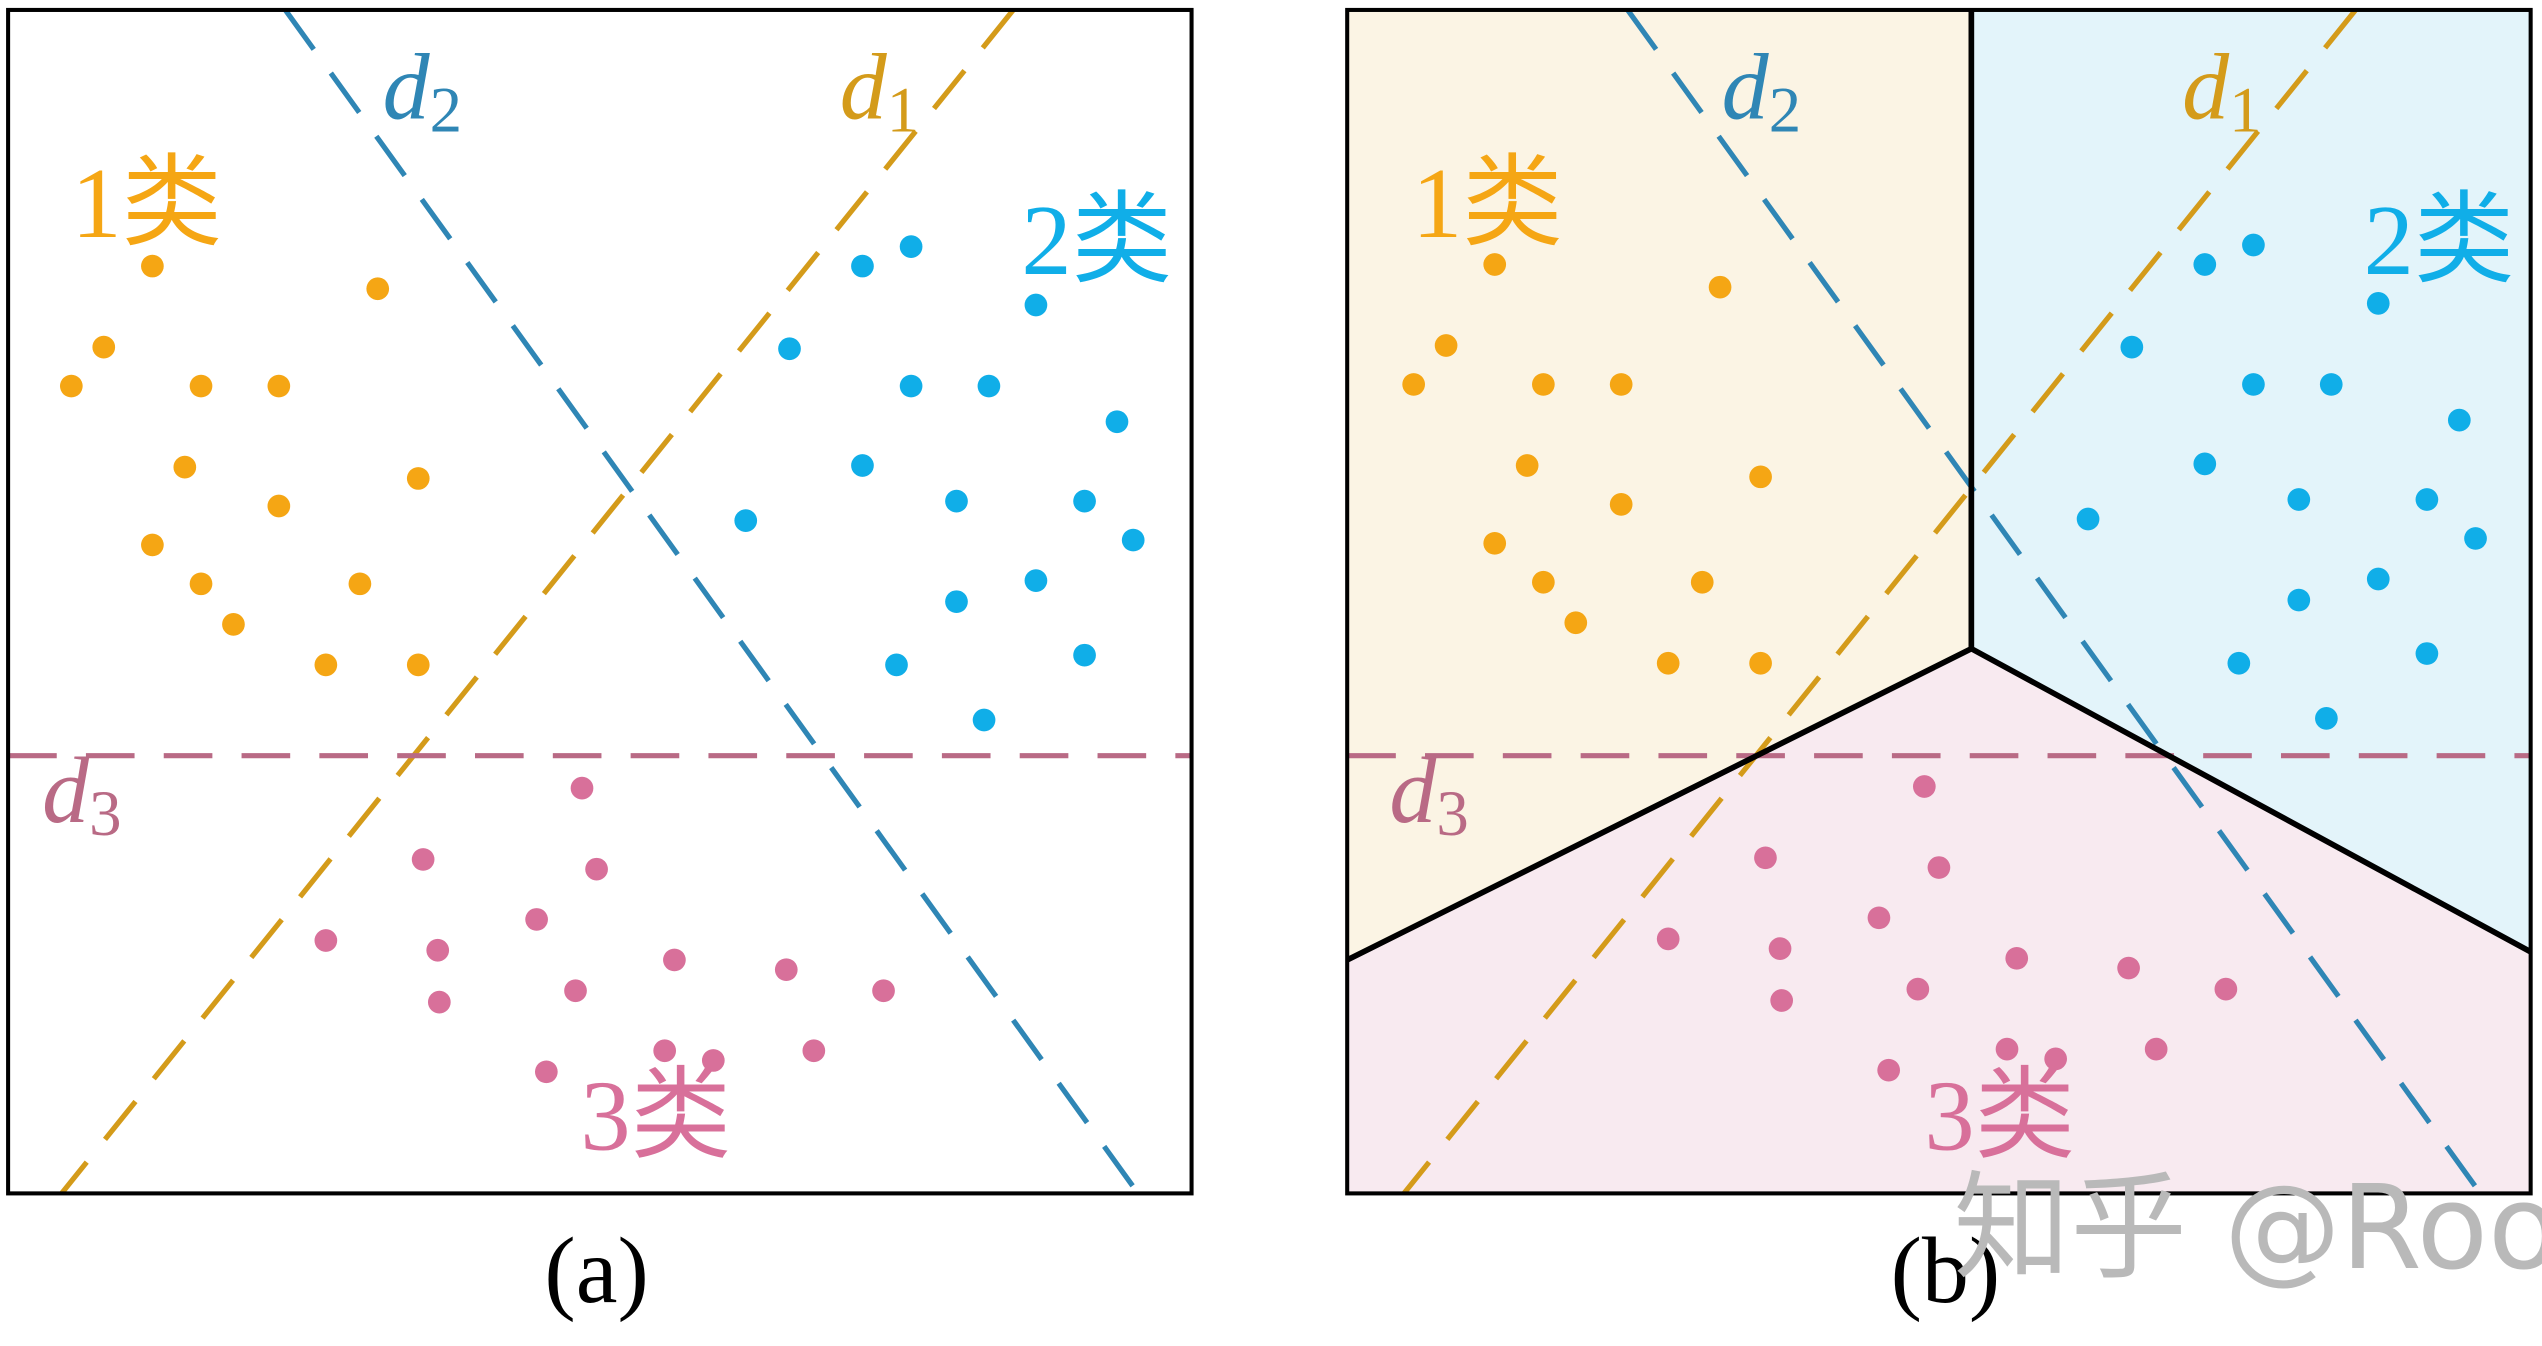 The height and width of the screenshot is (1346, 2542). Describe the element at coordinates (1939, 804) in the screenshot. I see `decision-boundary` at that location.